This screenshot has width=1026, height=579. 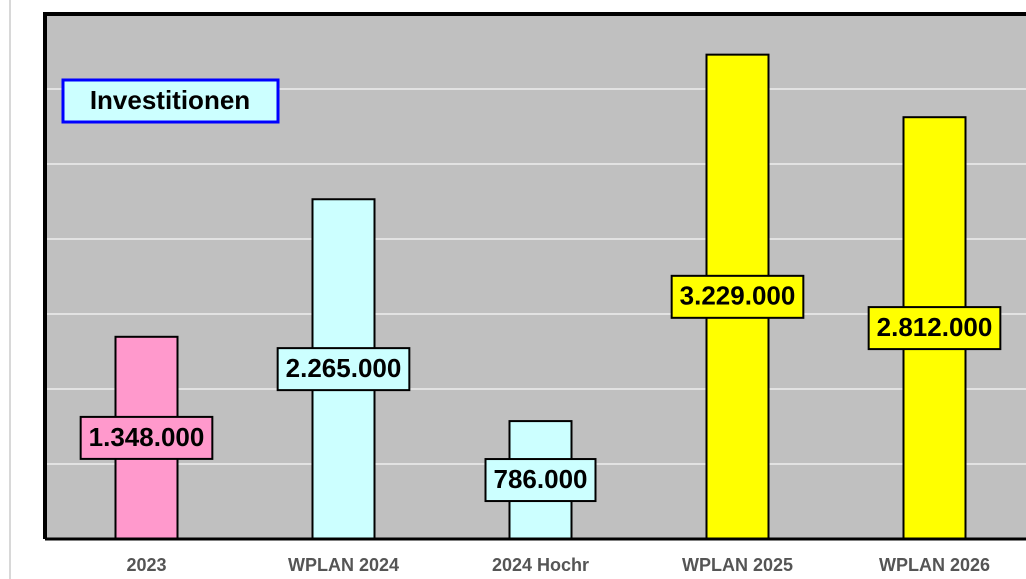 What do you see at coordinates (540, 565) in the screenshot?
I see `x-tick-label: 2024 Hochr` at bounding box center [540, 565].